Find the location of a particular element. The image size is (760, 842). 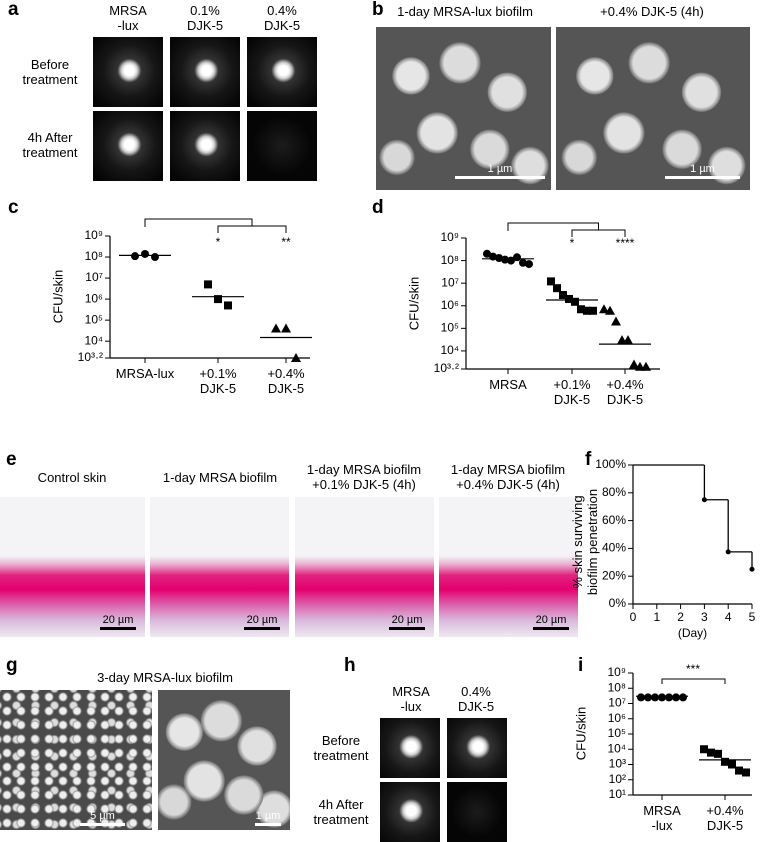

x-tick-label: 3 is located at coordinates (704, 617).